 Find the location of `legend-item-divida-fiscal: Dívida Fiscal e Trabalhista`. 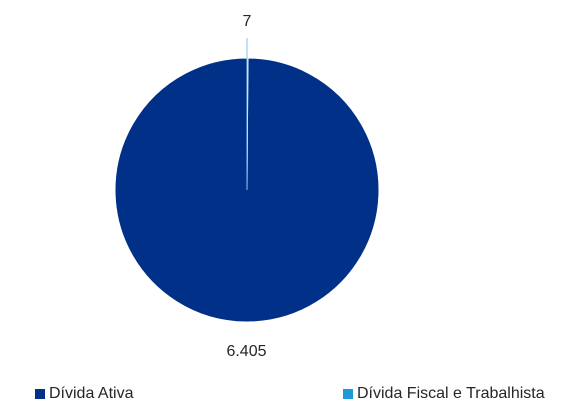

legend-item-divida-fiscal: Dívida Fiscal e Trabalhista is located at coordinates (444, 394).